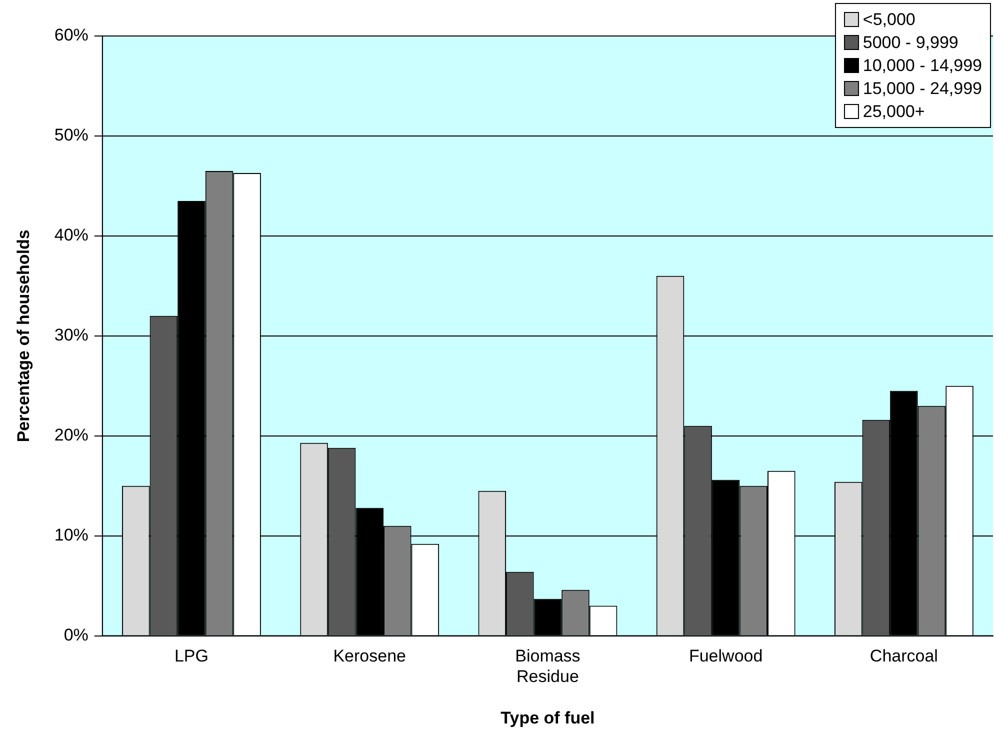 This screenshot has height=753, width=995. I want to click on x-tick-label: Kerosene, so click(369, 656).